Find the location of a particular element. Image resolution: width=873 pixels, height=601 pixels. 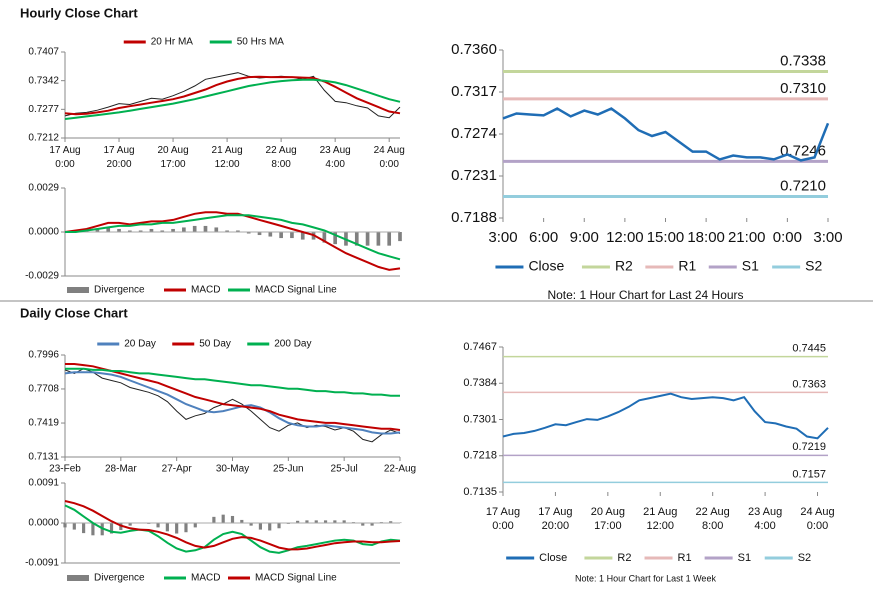

y-tick-label: 0.7274 is located at coordinates (474, 133).